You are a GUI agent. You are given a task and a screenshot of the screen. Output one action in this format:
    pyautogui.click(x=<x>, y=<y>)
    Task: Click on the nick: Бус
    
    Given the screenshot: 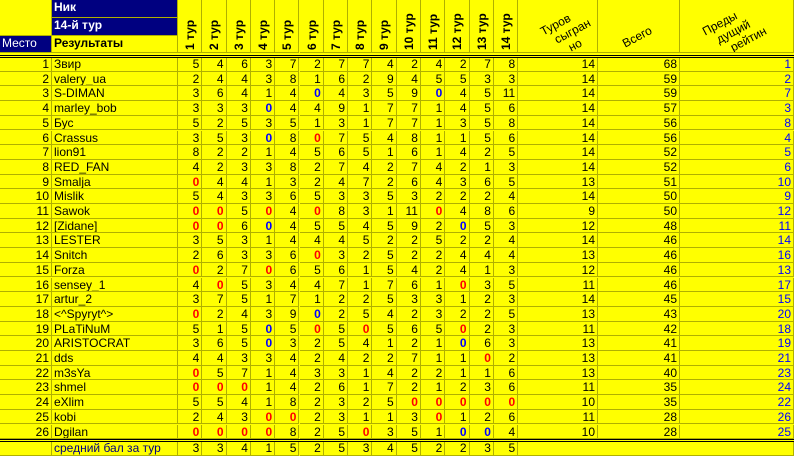 What is the action you would take?
    pyautogui.click(x=115, y=123)
    